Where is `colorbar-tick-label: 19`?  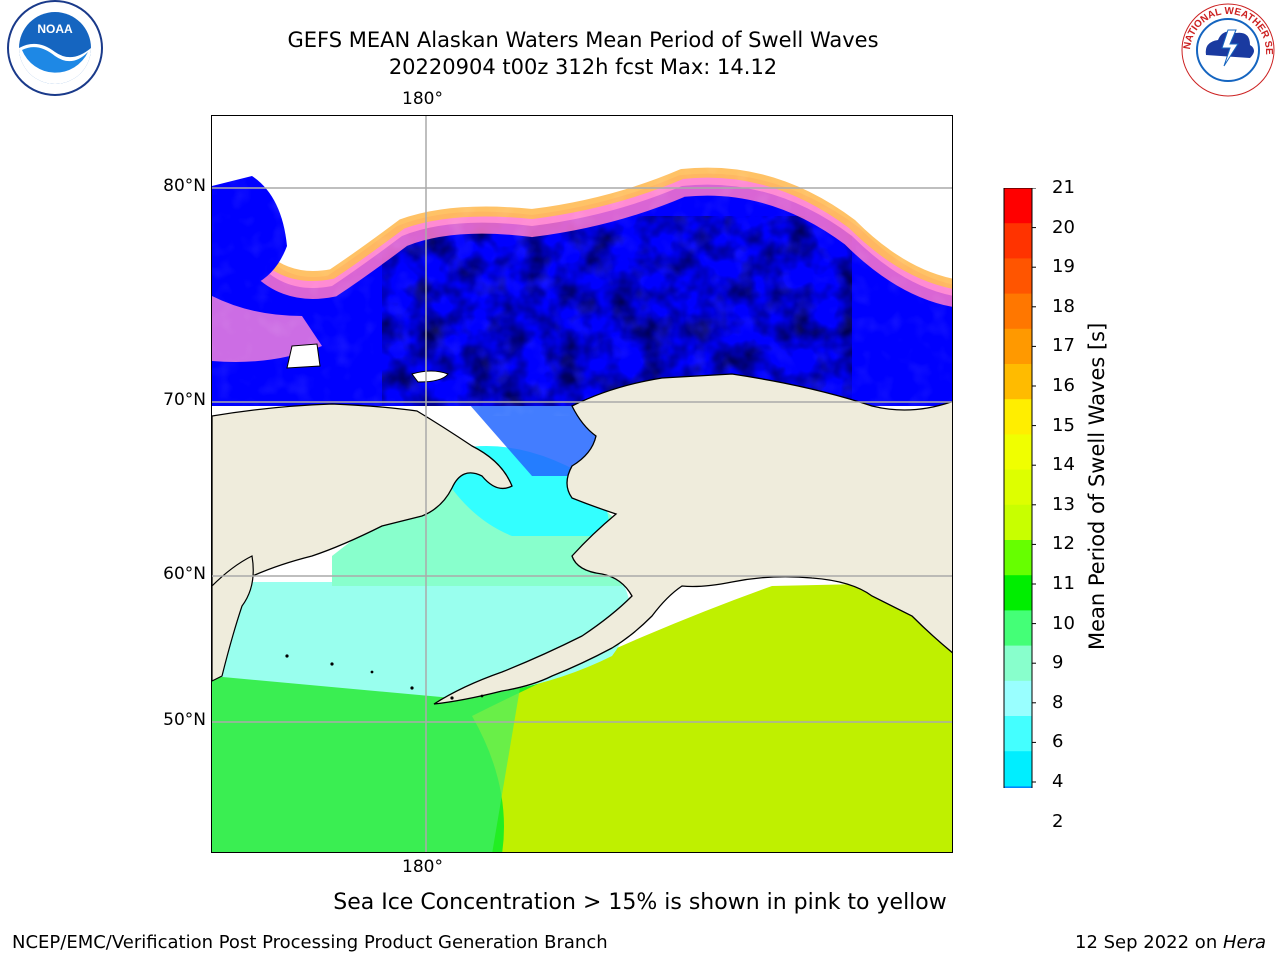
colorbar-tick-label: 19 is located at coordinates (1063, 267).